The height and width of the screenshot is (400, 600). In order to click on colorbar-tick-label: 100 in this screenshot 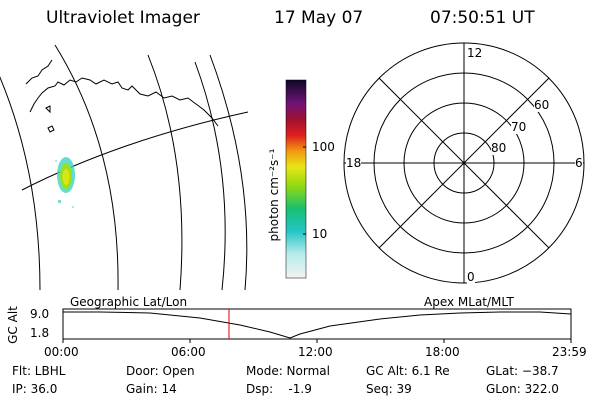, I will do `click(323, 147)`.